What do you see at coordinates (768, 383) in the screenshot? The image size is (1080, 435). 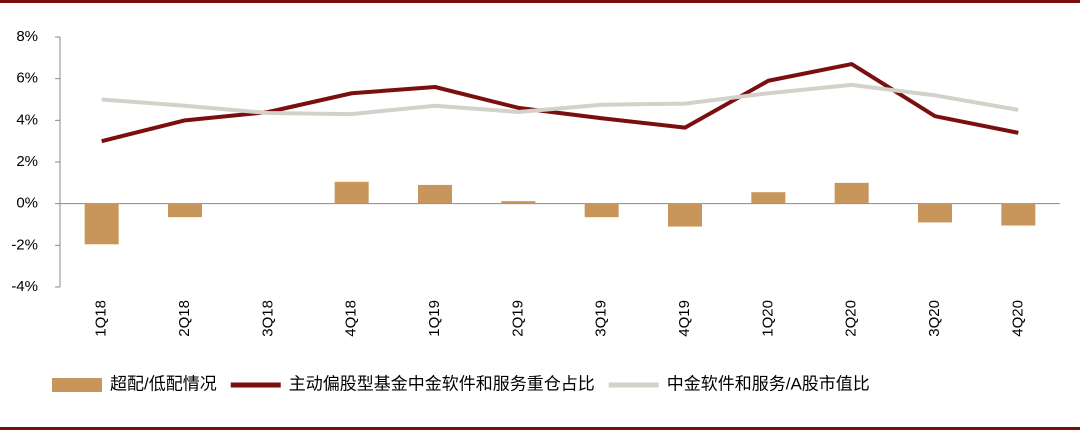 I see `legend-label: 中金软件和服务/A股市值比` at bounding box center [768, 383].